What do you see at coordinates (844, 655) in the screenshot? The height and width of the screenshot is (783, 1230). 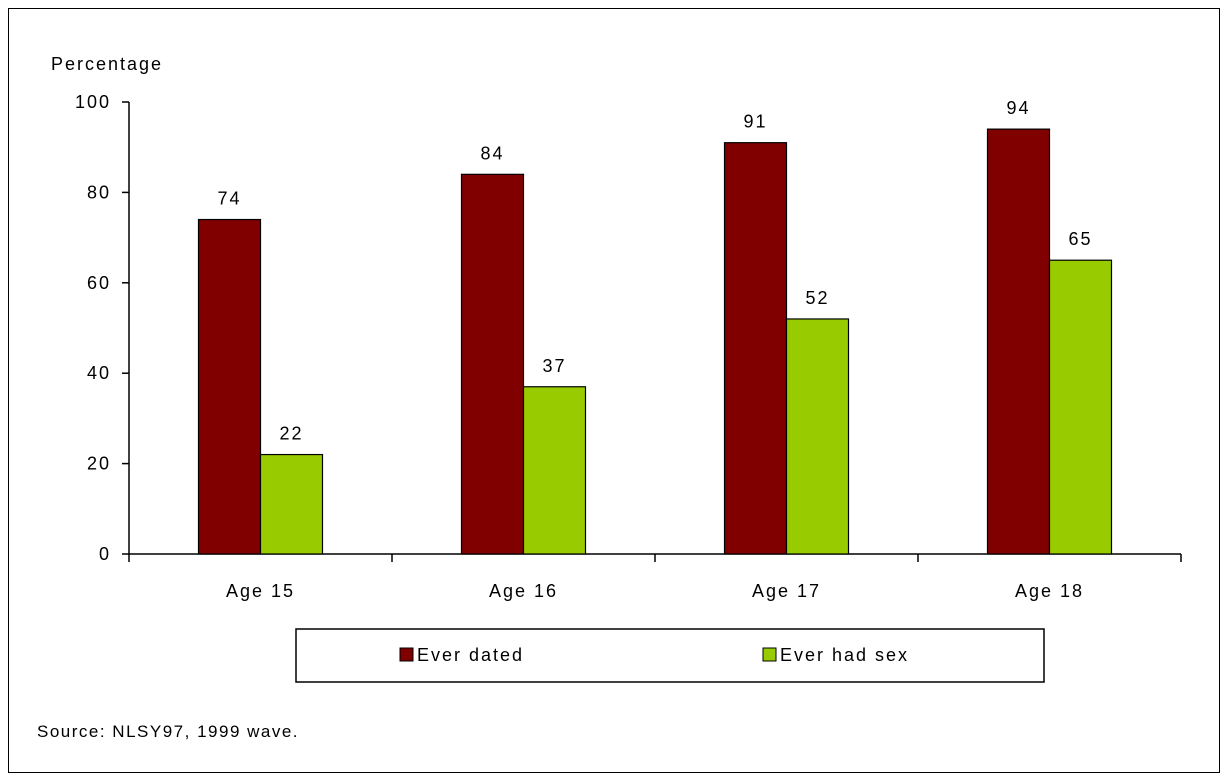 I see `legend-label: Ever had sex` at bounding box center [844, 655].